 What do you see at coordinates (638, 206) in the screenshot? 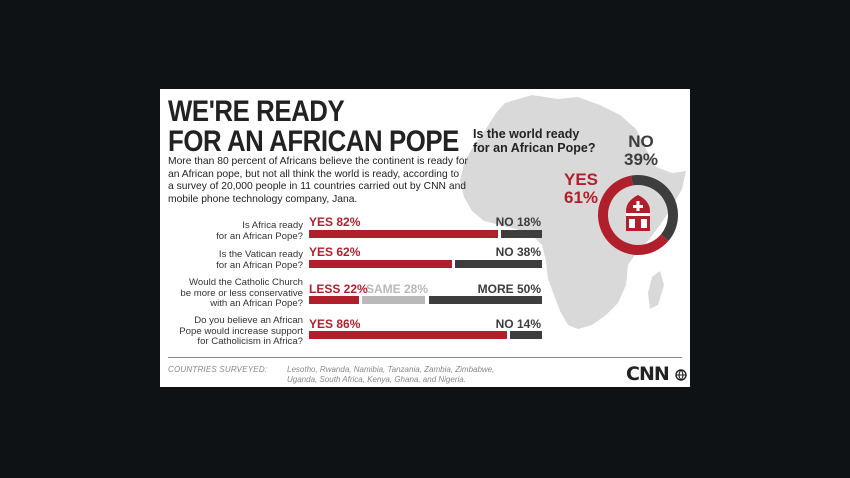
I see `mitre-cross-h` at bounding box center [638, 206].